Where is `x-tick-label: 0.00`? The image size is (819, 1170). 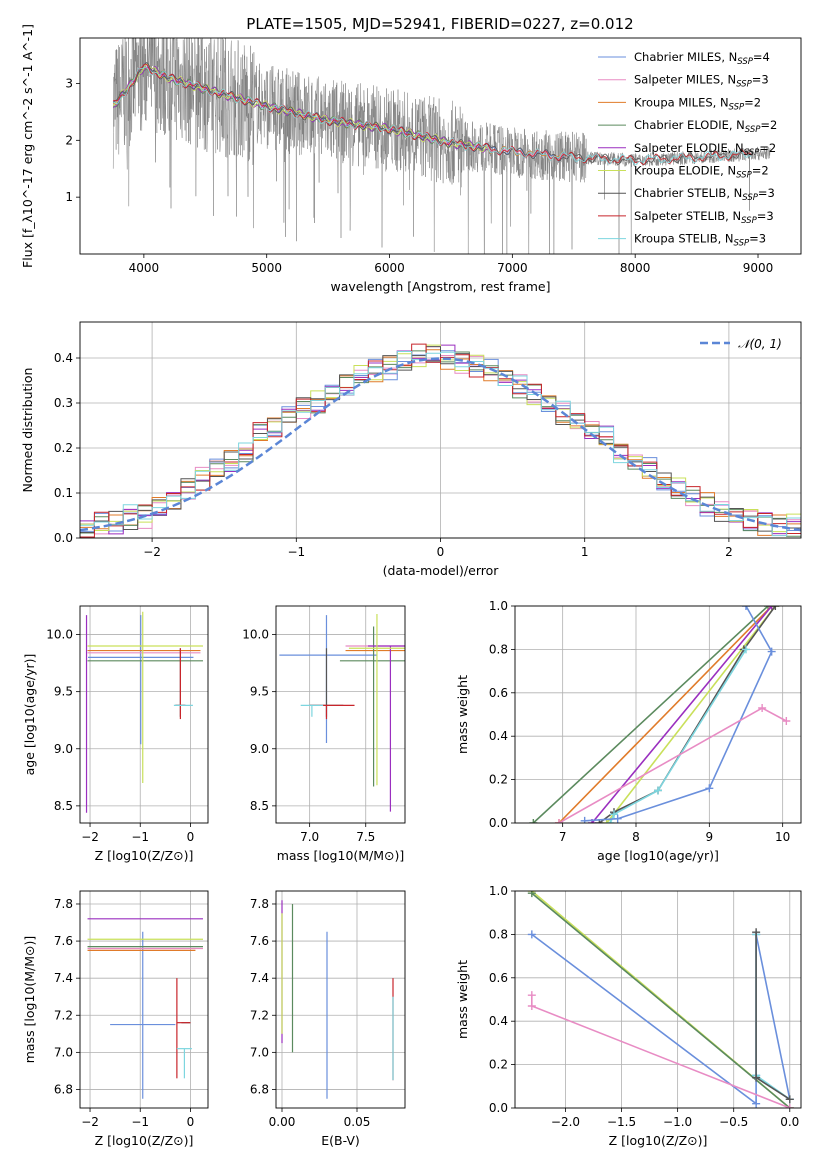 x-tick-label: 0.00 is located at coordinates (282, 1122).